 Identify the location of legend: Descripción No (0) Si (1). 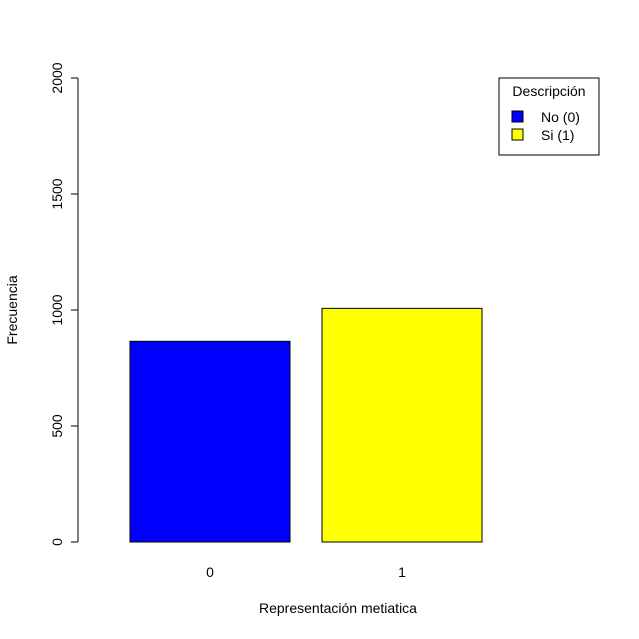
(549, 116).